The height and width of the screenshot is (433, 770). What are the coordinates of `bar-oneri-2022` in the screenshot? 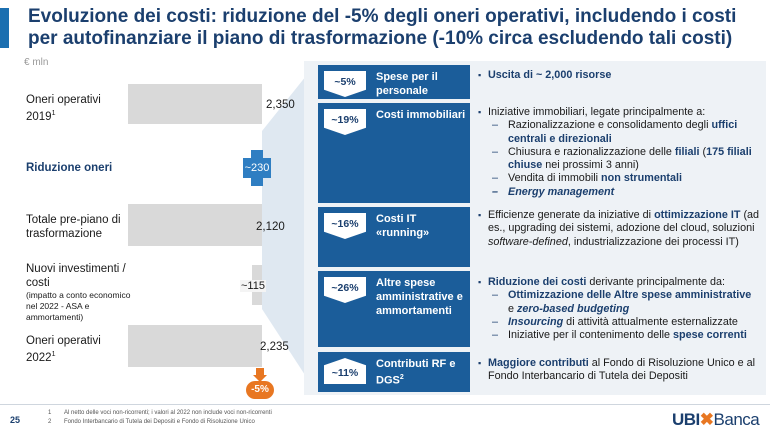 It's located at (195, 346).